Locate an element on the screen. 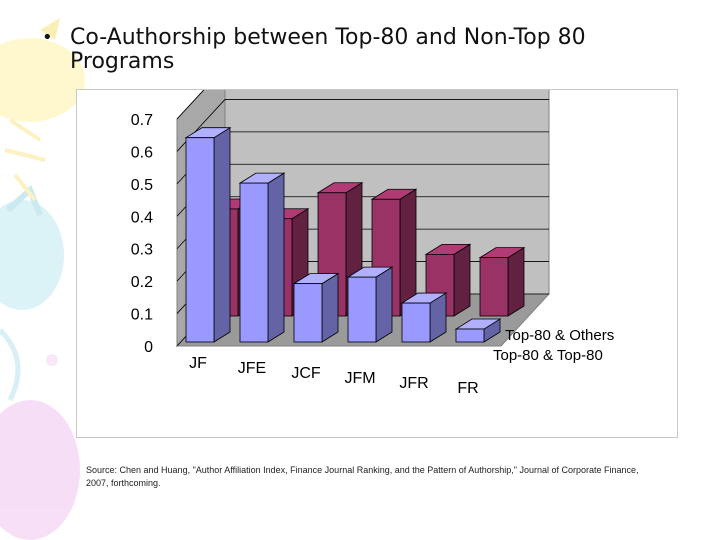 The image size is (720, 540). bar-front-jfr is located at coordinates (424, 317).